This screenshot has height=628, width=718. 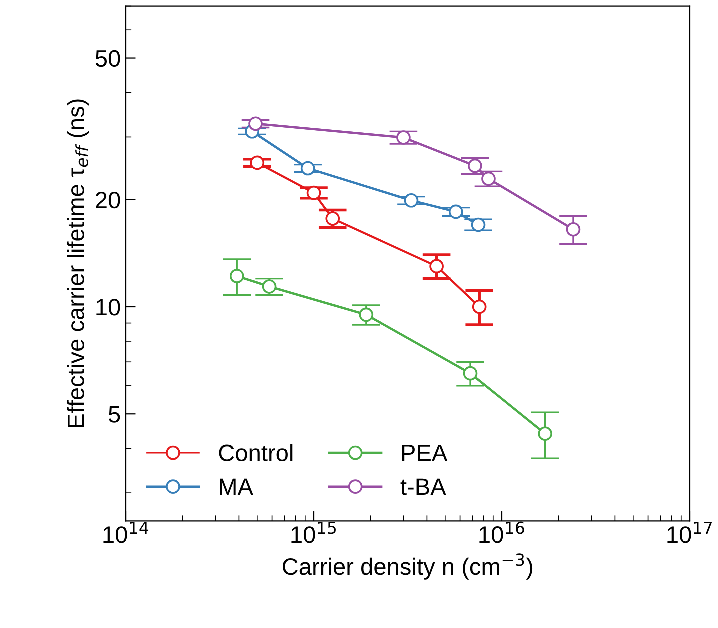 I want to click on x-tick-label: 10$^{16}$, so click(x=502, y=533).